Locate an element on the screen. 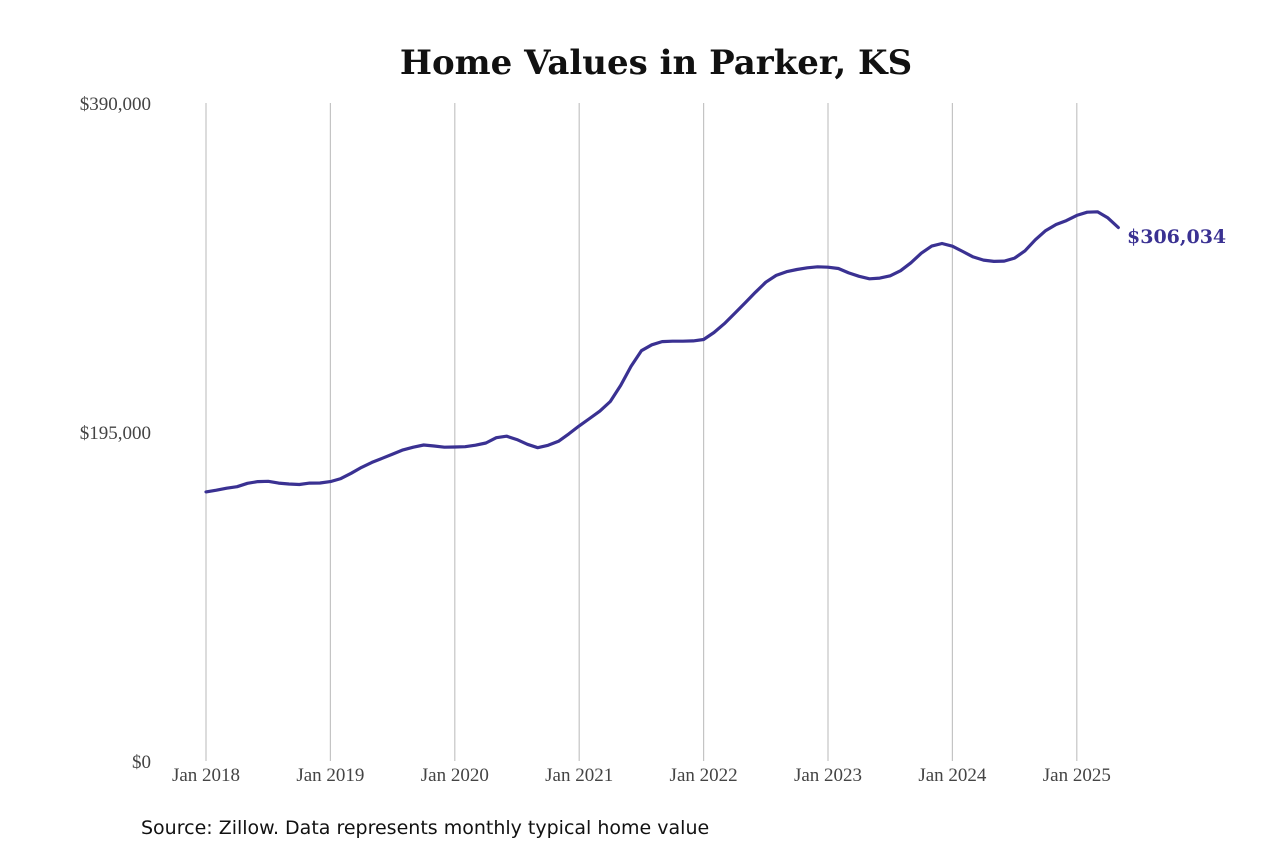  x-tick-label: Jan 2023 is located at coordinates (828, 775).